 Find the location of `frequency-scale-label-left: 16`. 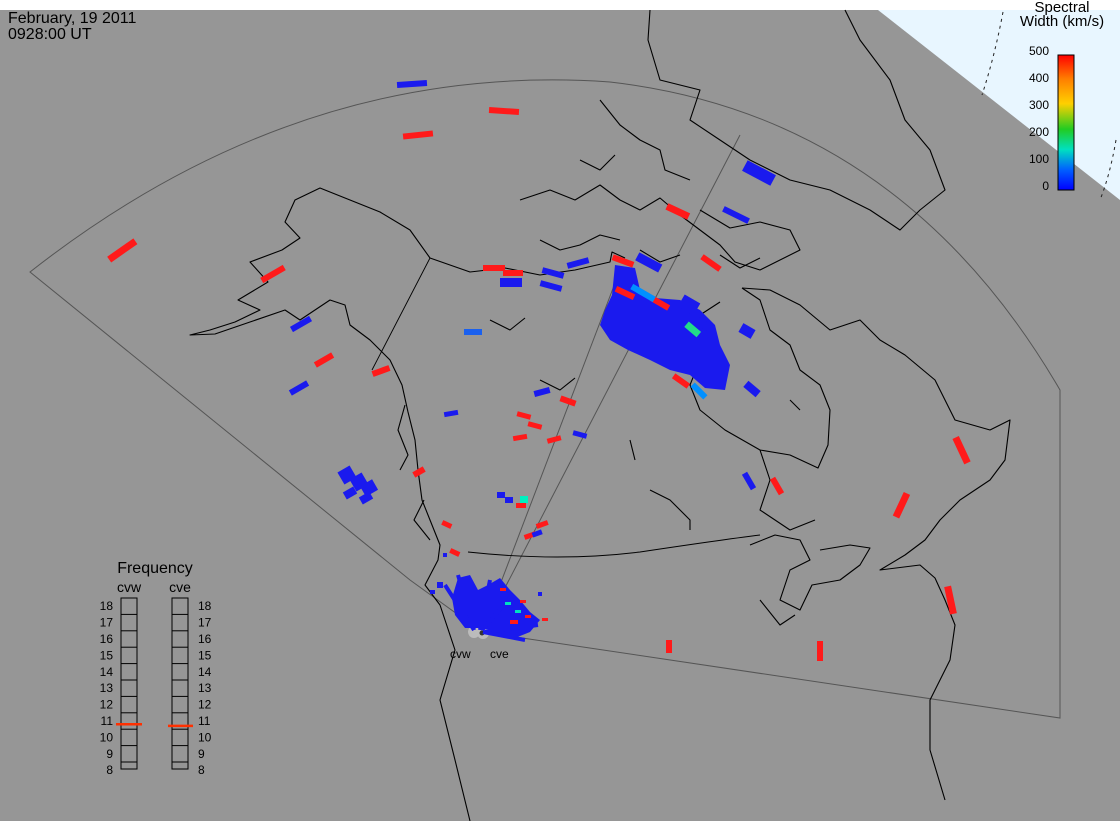

frequency-scale-label-left: 16 is located at coordinates (107, 639).